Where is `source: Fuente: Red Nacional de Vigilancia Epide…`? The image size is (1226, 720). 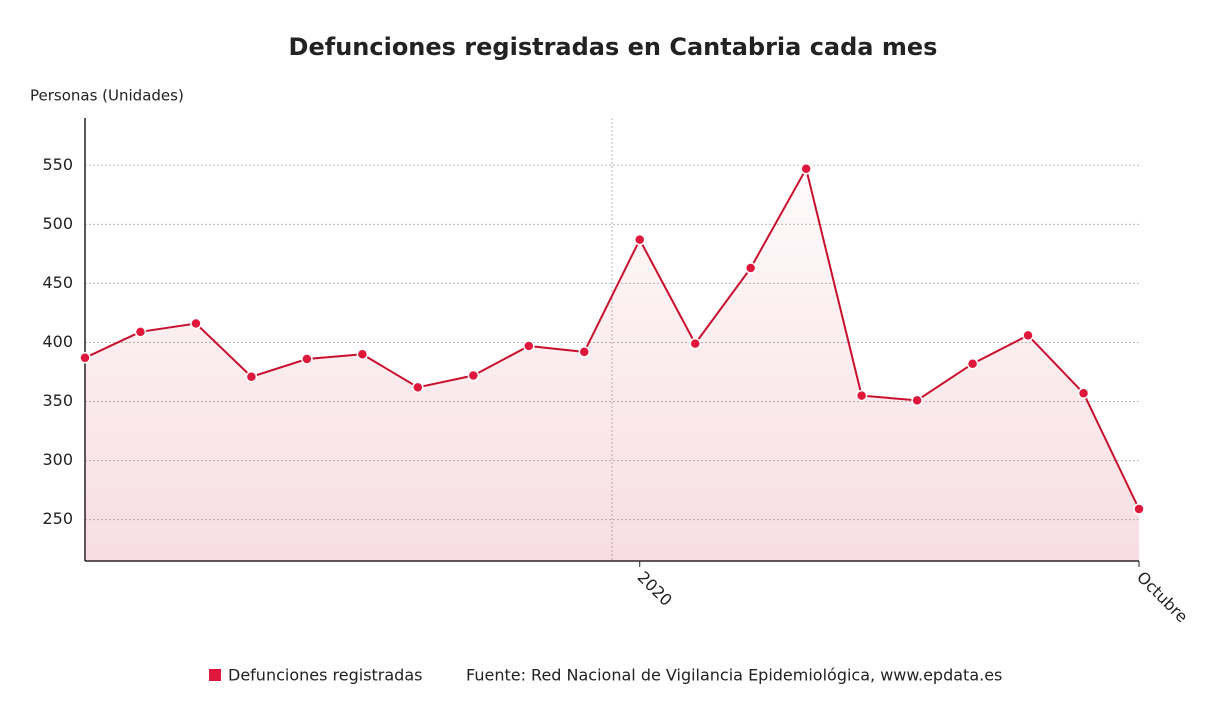
source: Fuente: Red Nacional de Vigilancia Epide… is located at coordinates (734, 675).